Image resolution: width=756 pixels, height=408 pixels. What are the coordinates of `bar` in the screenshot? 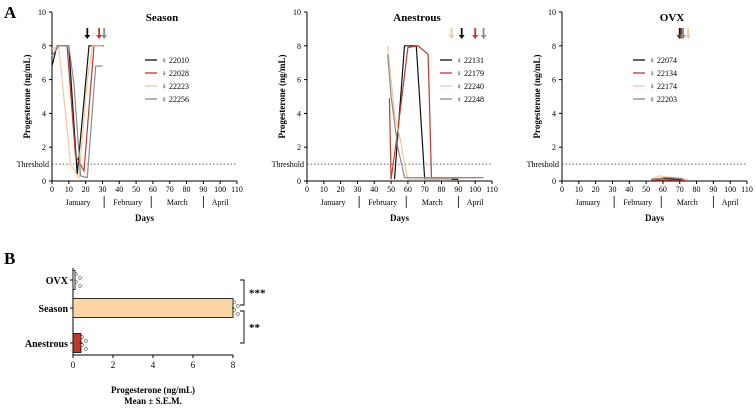 It's located at (153, 308).